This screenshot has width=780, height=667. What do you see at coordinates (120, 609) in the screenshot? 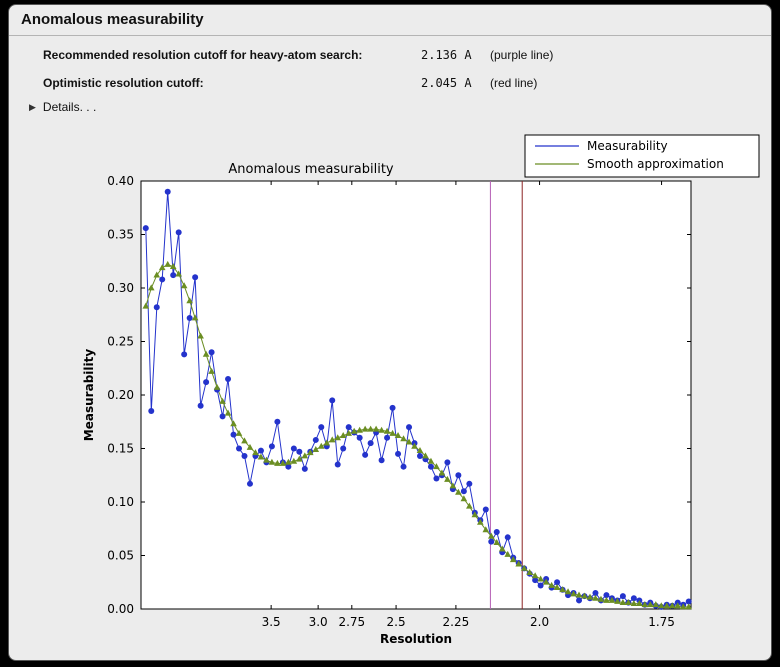
I see `svg-text: 0.00` at bounding box center [120, 609].